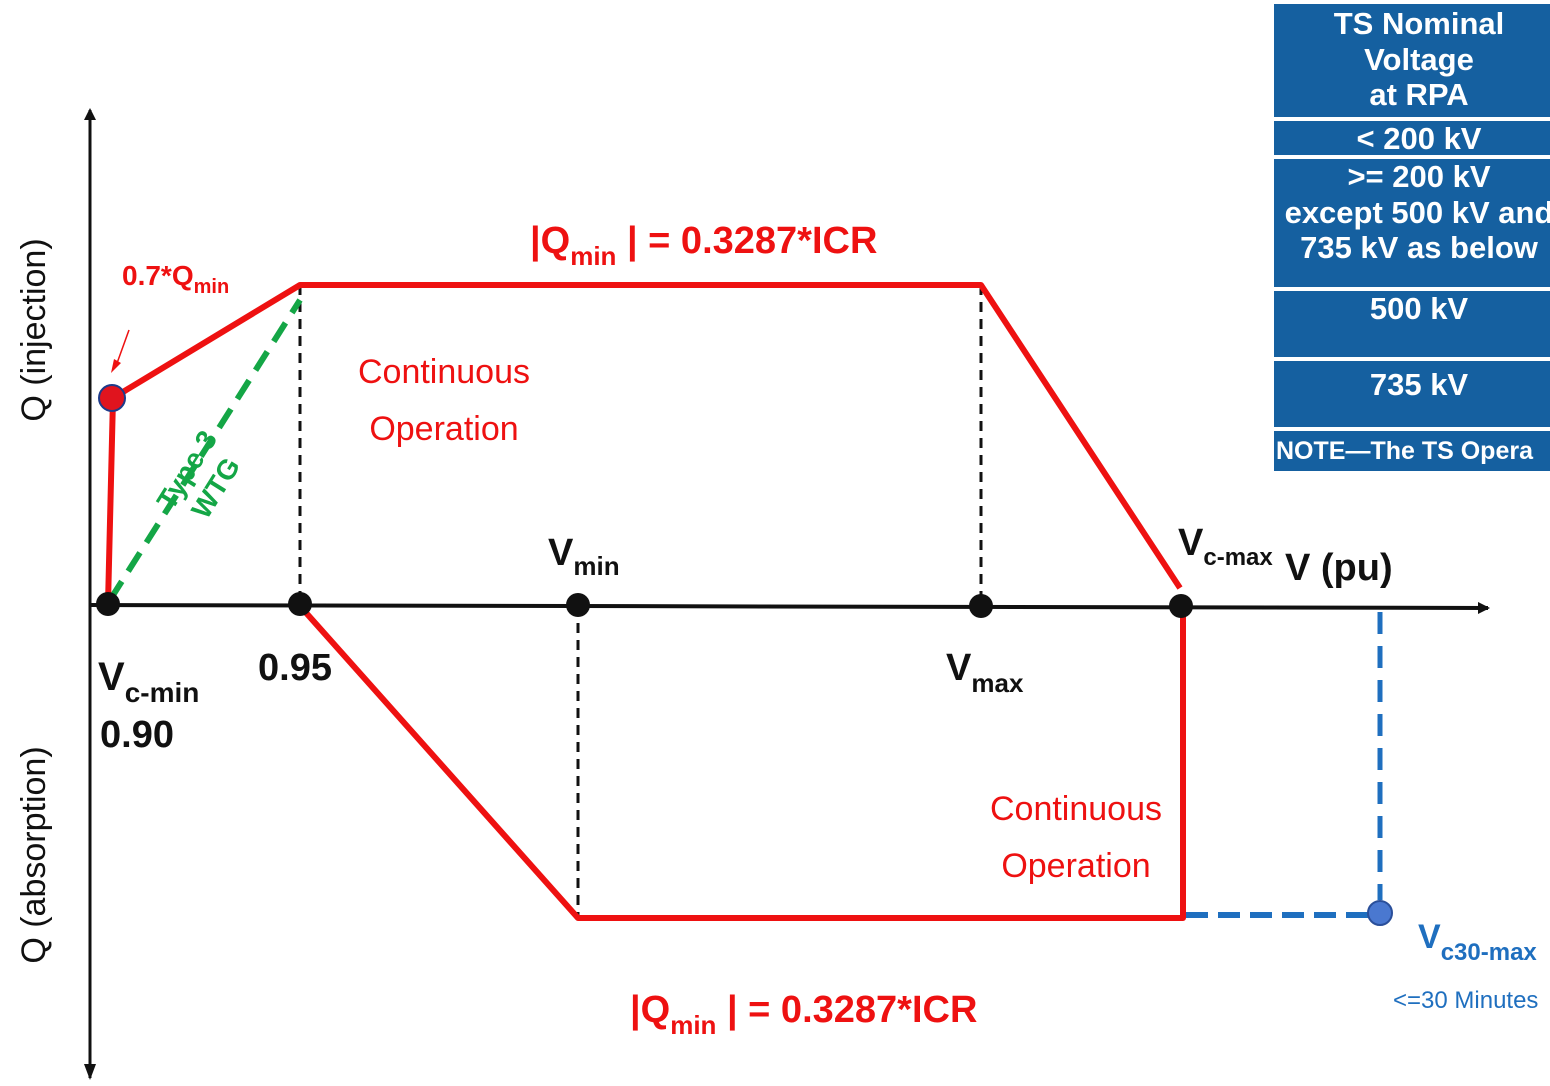  What do you see at coordinates (295, 668) in the screenshot?
I see `v095-label: 0.95` at bounding box center [295, 668].